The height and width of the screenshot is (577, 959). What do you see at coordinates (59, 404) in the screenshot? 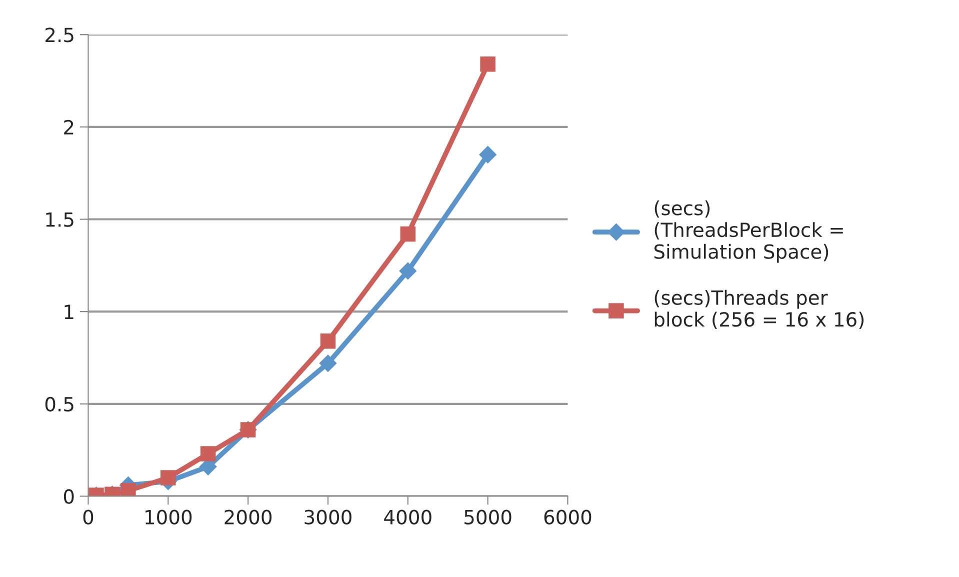
I see `y-tick-label: 0.5` at bounding box center [59, 404].